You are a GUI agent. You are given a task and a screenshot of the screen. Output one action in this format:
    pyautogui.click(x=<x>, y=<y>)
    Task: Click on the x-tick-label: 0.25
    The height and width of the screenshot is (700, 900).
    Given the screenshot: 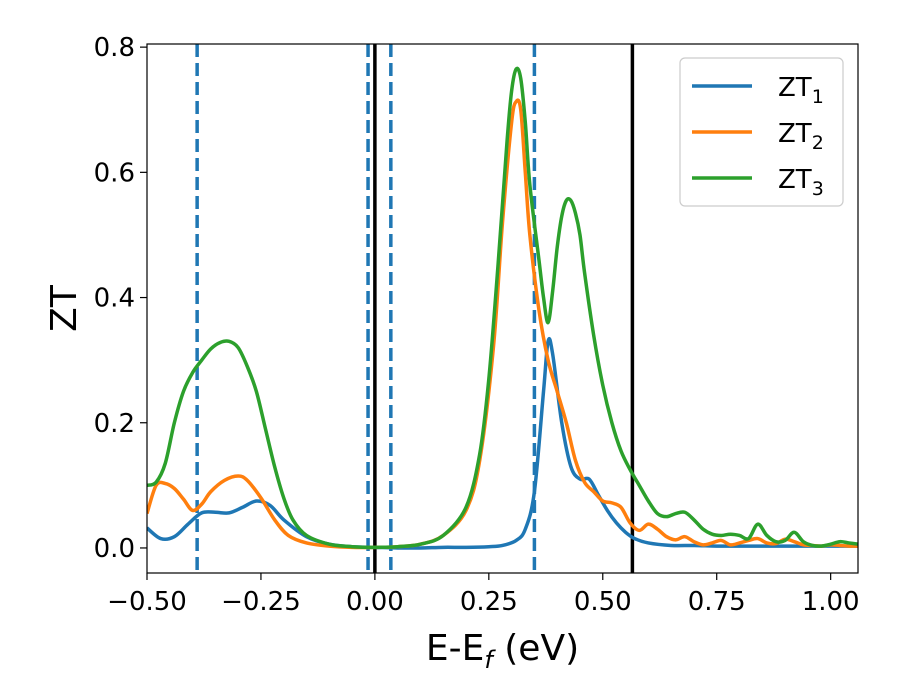 What is the action you would take?
    pyautogui.click(x=489, y=602)
    